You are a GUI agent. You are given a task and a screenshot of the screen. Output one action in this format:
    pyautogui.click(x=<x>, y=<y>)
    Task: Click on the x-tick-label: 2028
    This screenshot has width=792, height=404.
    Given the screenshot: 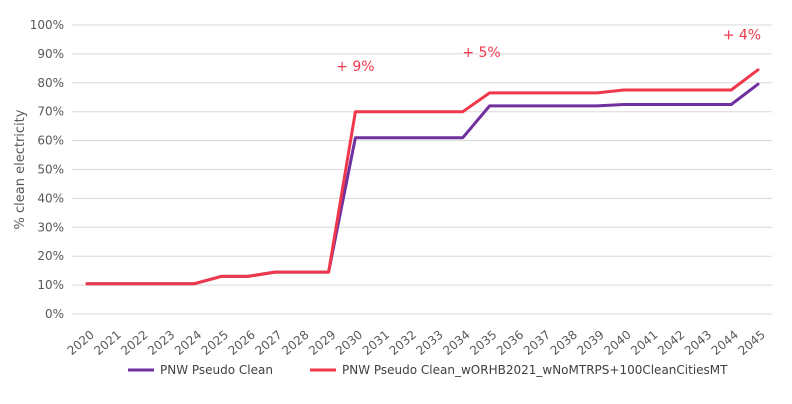 What is the action you would take?
    pyautogui.click(x=295, y=343)
    